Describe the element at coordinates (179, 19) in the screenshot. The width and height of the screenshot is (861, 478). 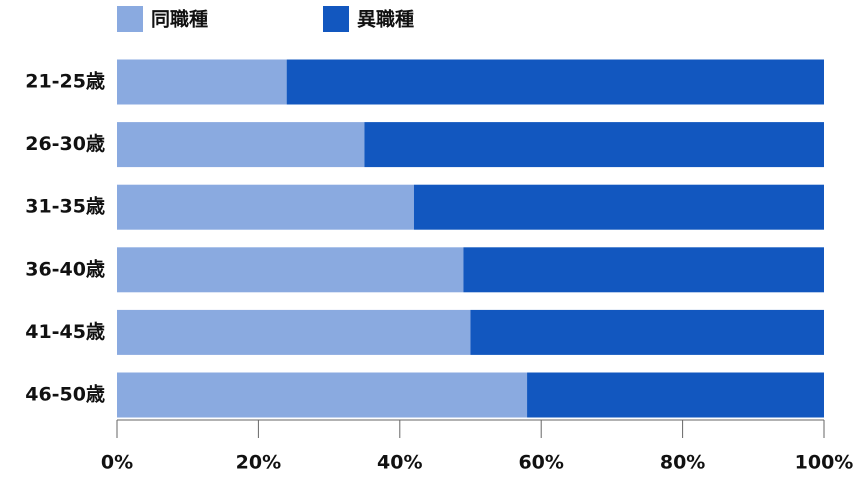
I see `legend-label: 同職種` at that location.